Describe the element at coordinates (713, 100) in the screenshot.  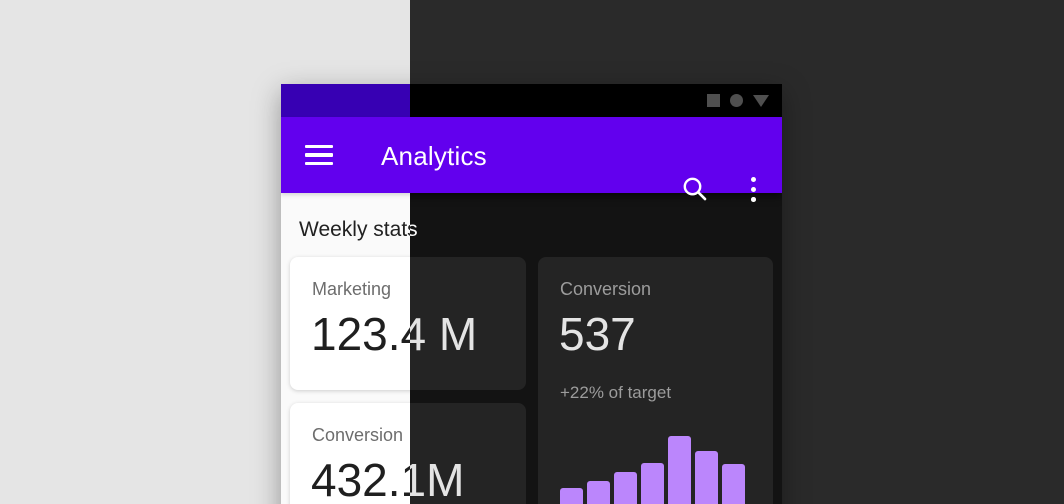
I see `status-square-icon` at that location.